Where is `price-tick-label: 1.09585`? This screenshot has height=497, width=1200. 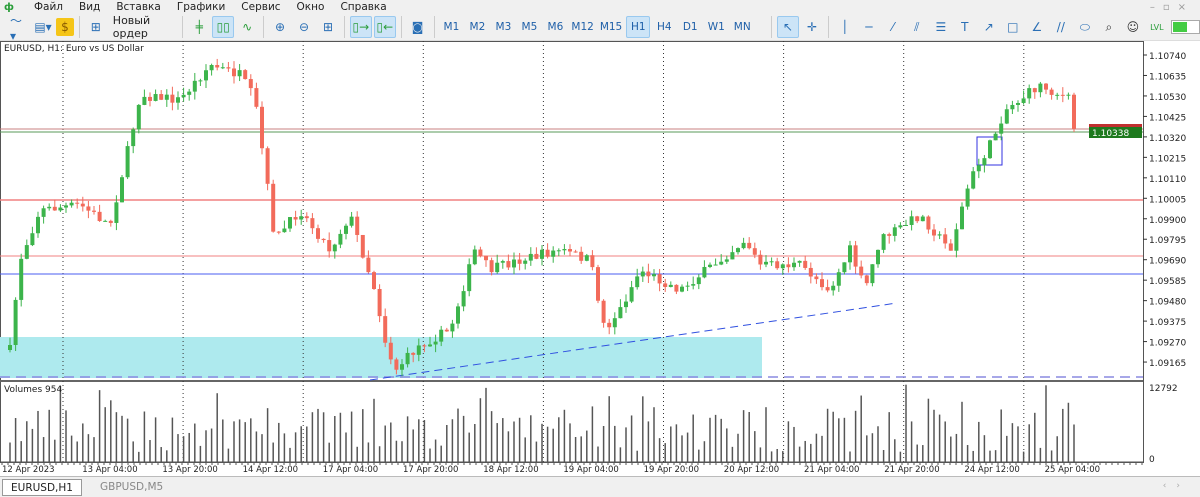
price-tick-label: 1.09585 is located at coordinates (1167, 282).